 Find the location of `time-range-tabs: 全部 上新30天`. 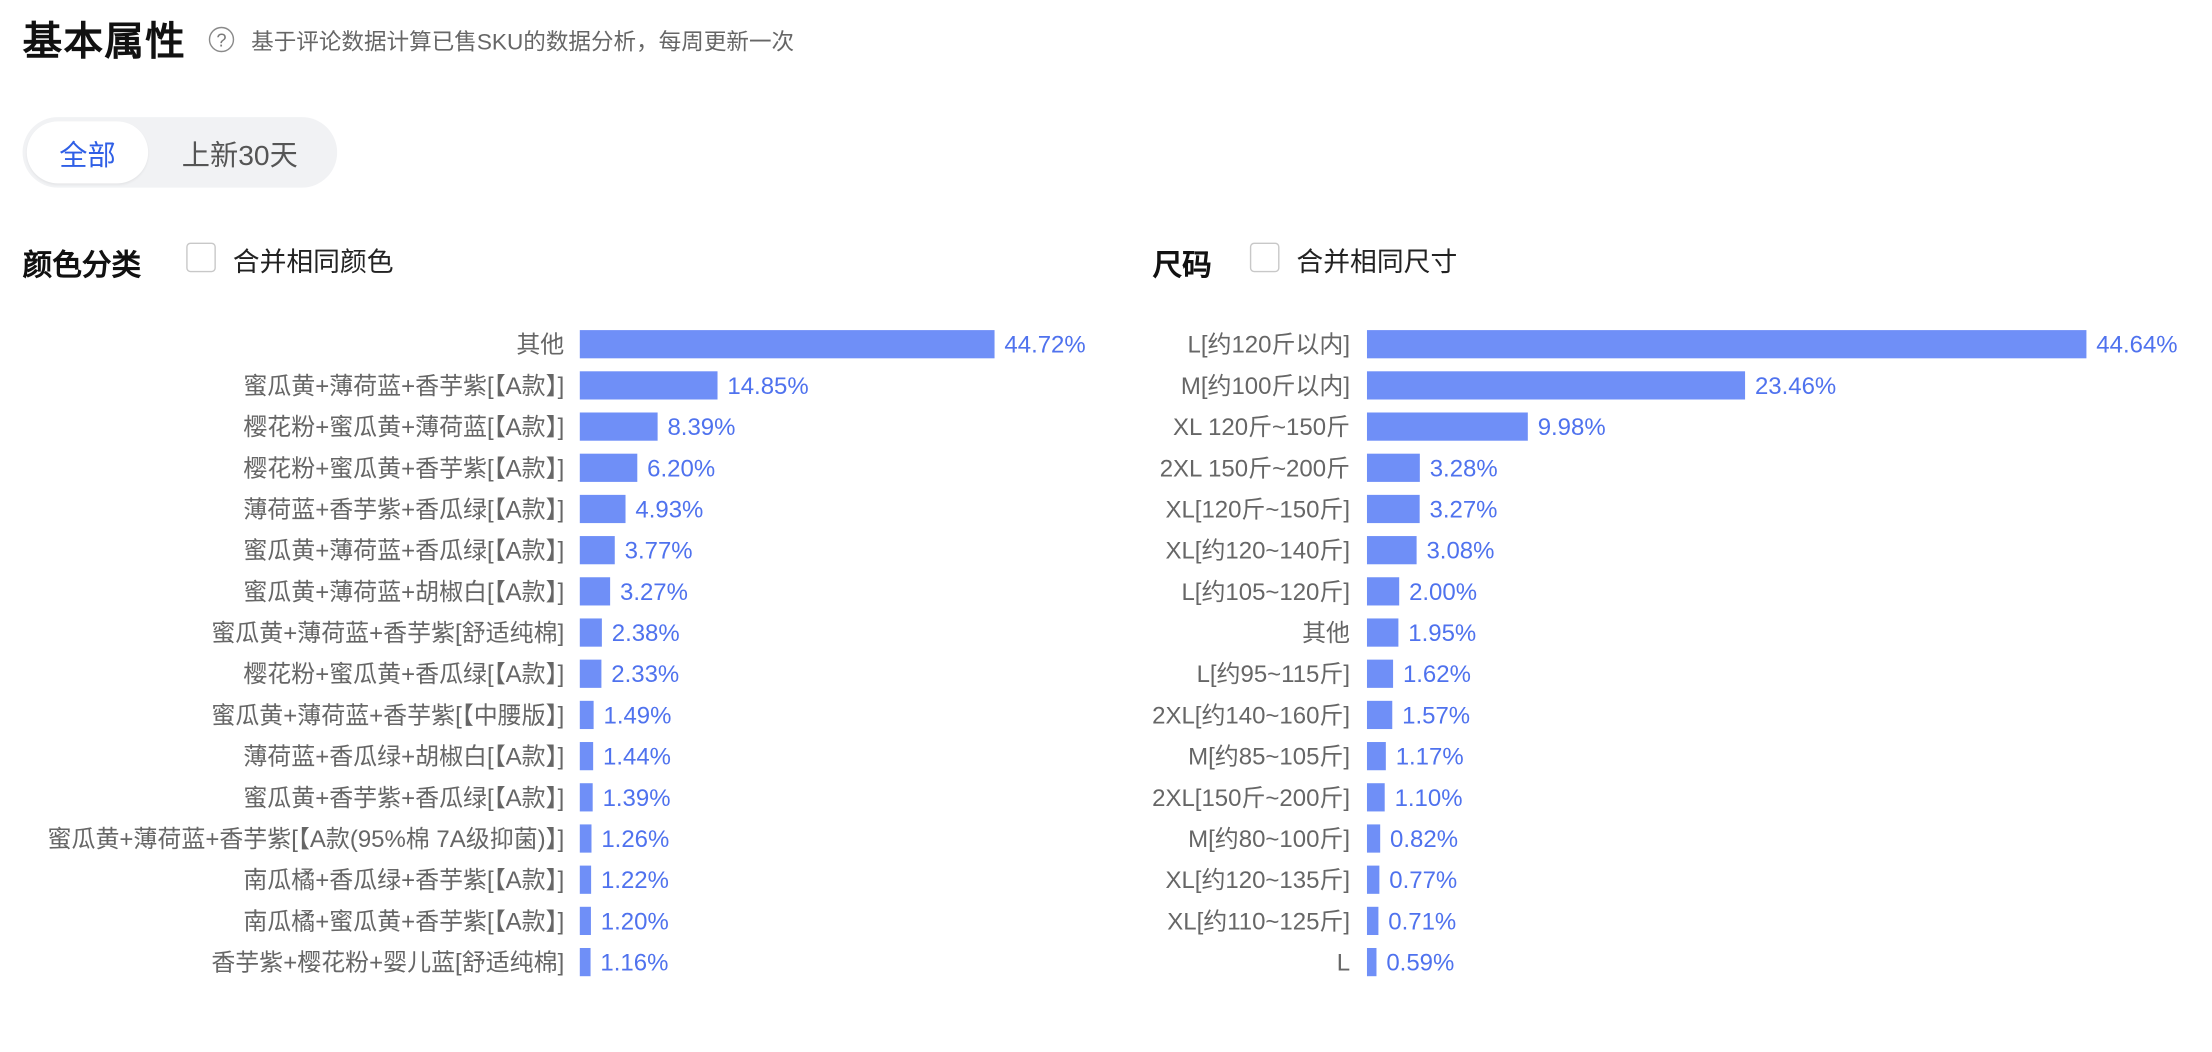

time-range-tabs: 全部 上新30天 is located at coordinates (180, 152).